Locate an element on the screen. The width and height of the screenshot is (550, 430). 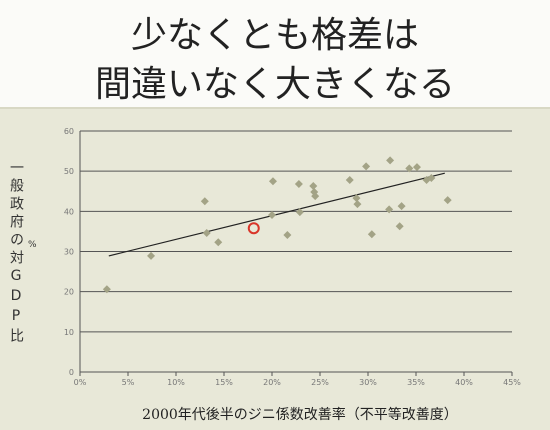
trendline is located at coordinates (276, 214).